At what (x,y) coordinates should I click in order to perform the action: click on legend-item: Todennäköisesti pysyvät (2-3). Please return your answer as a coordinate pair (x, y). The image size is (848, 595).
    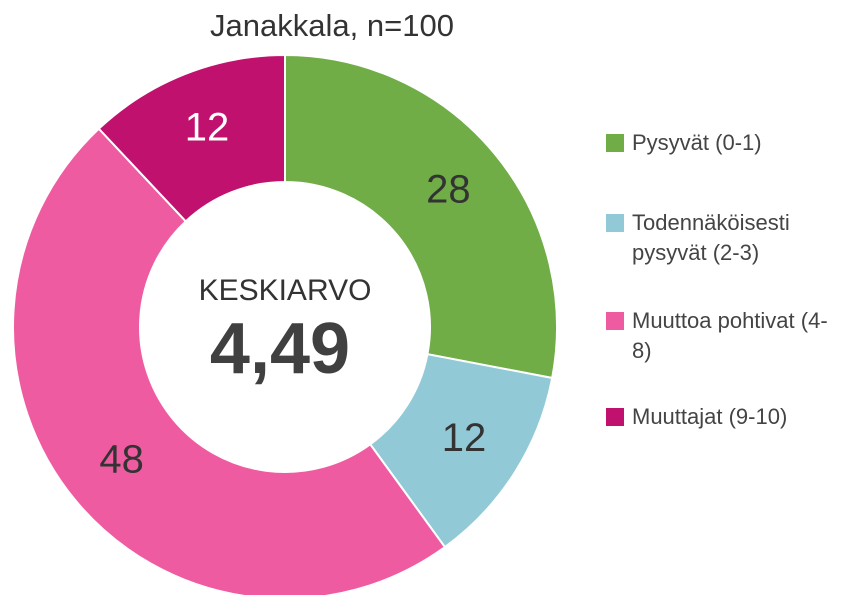
    Looking at the image, I should click on (724, 238).